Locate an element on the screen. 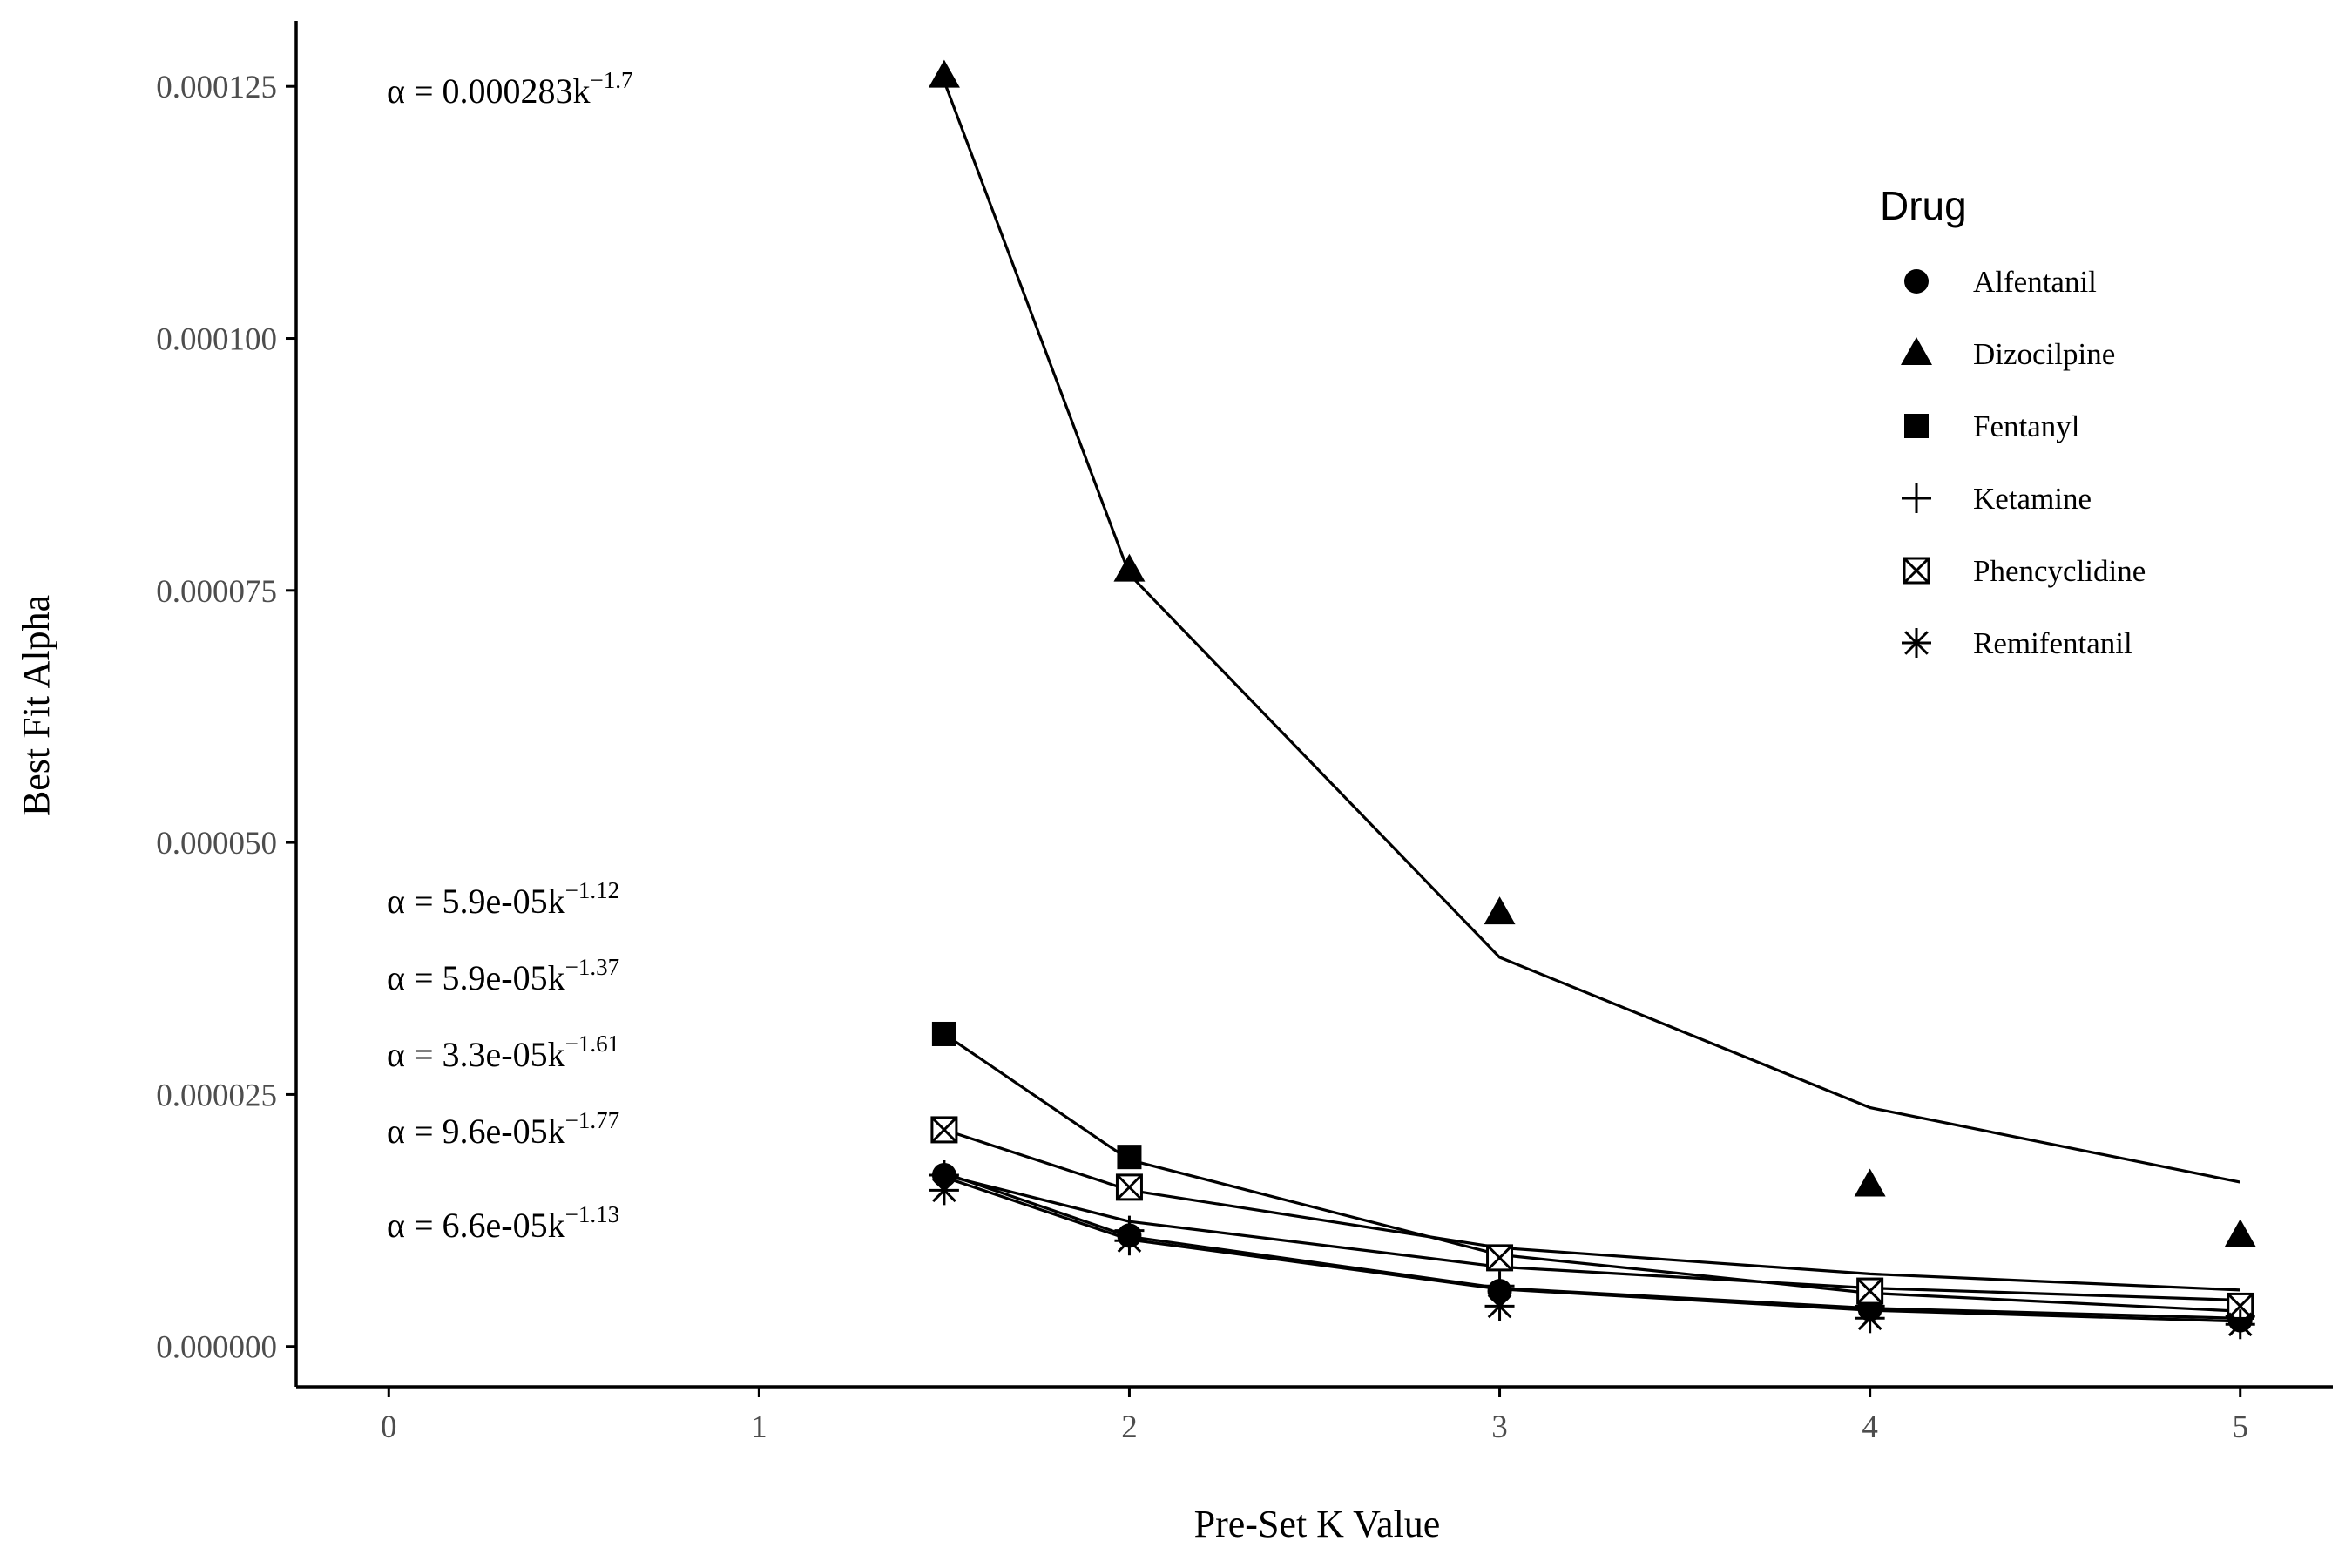  x-axis: 0 1 2 3 4 5 is located at coordinates (1314, 1415).